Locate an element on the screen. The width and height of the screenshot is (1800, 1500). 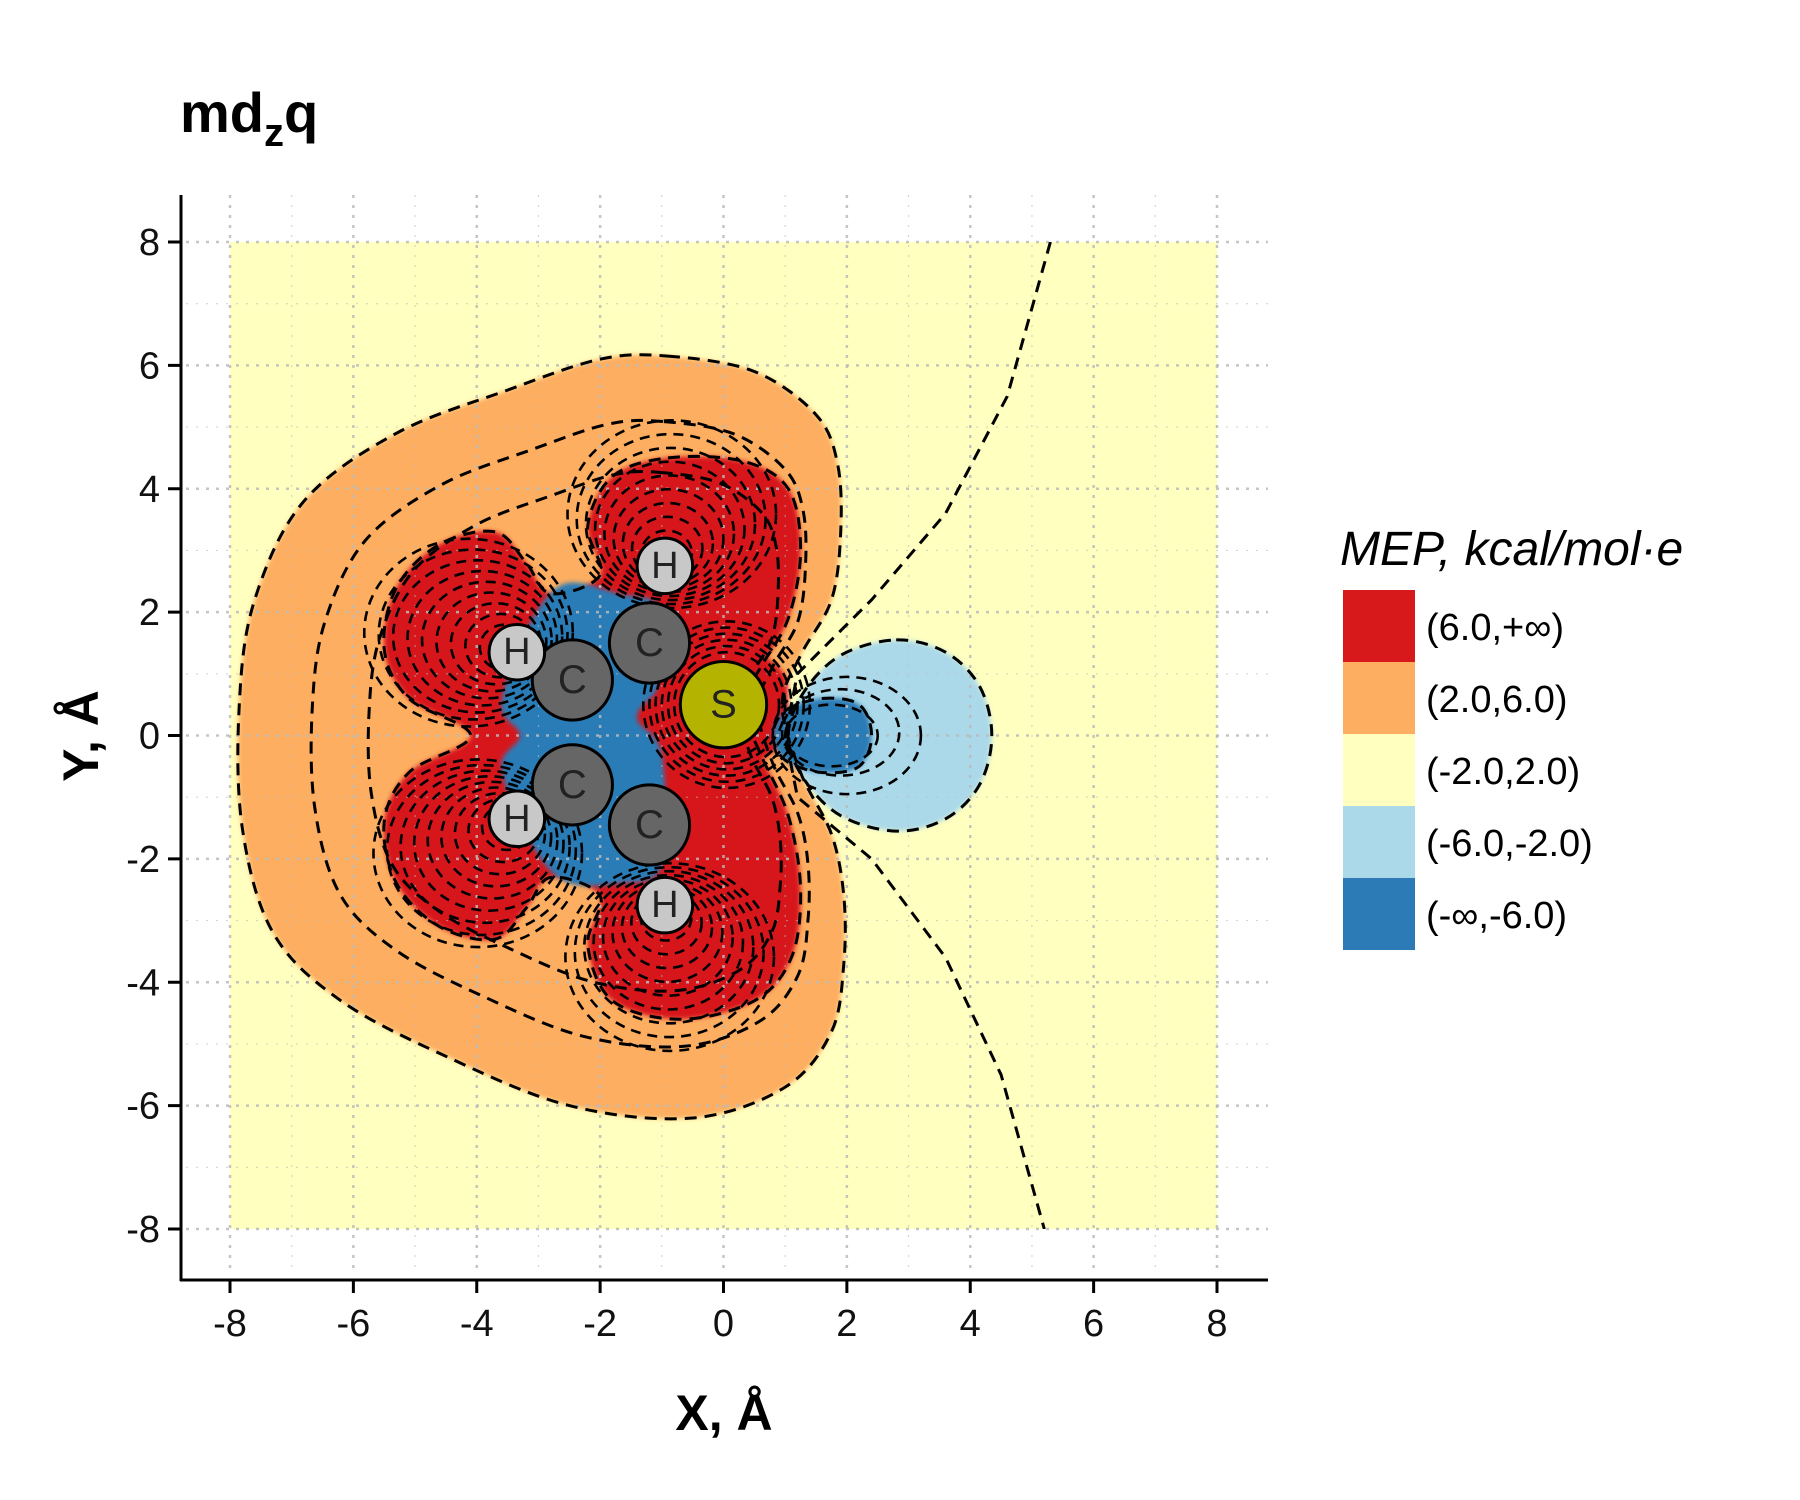
region-lightblue-lobe is located at coordinates (890, 735).